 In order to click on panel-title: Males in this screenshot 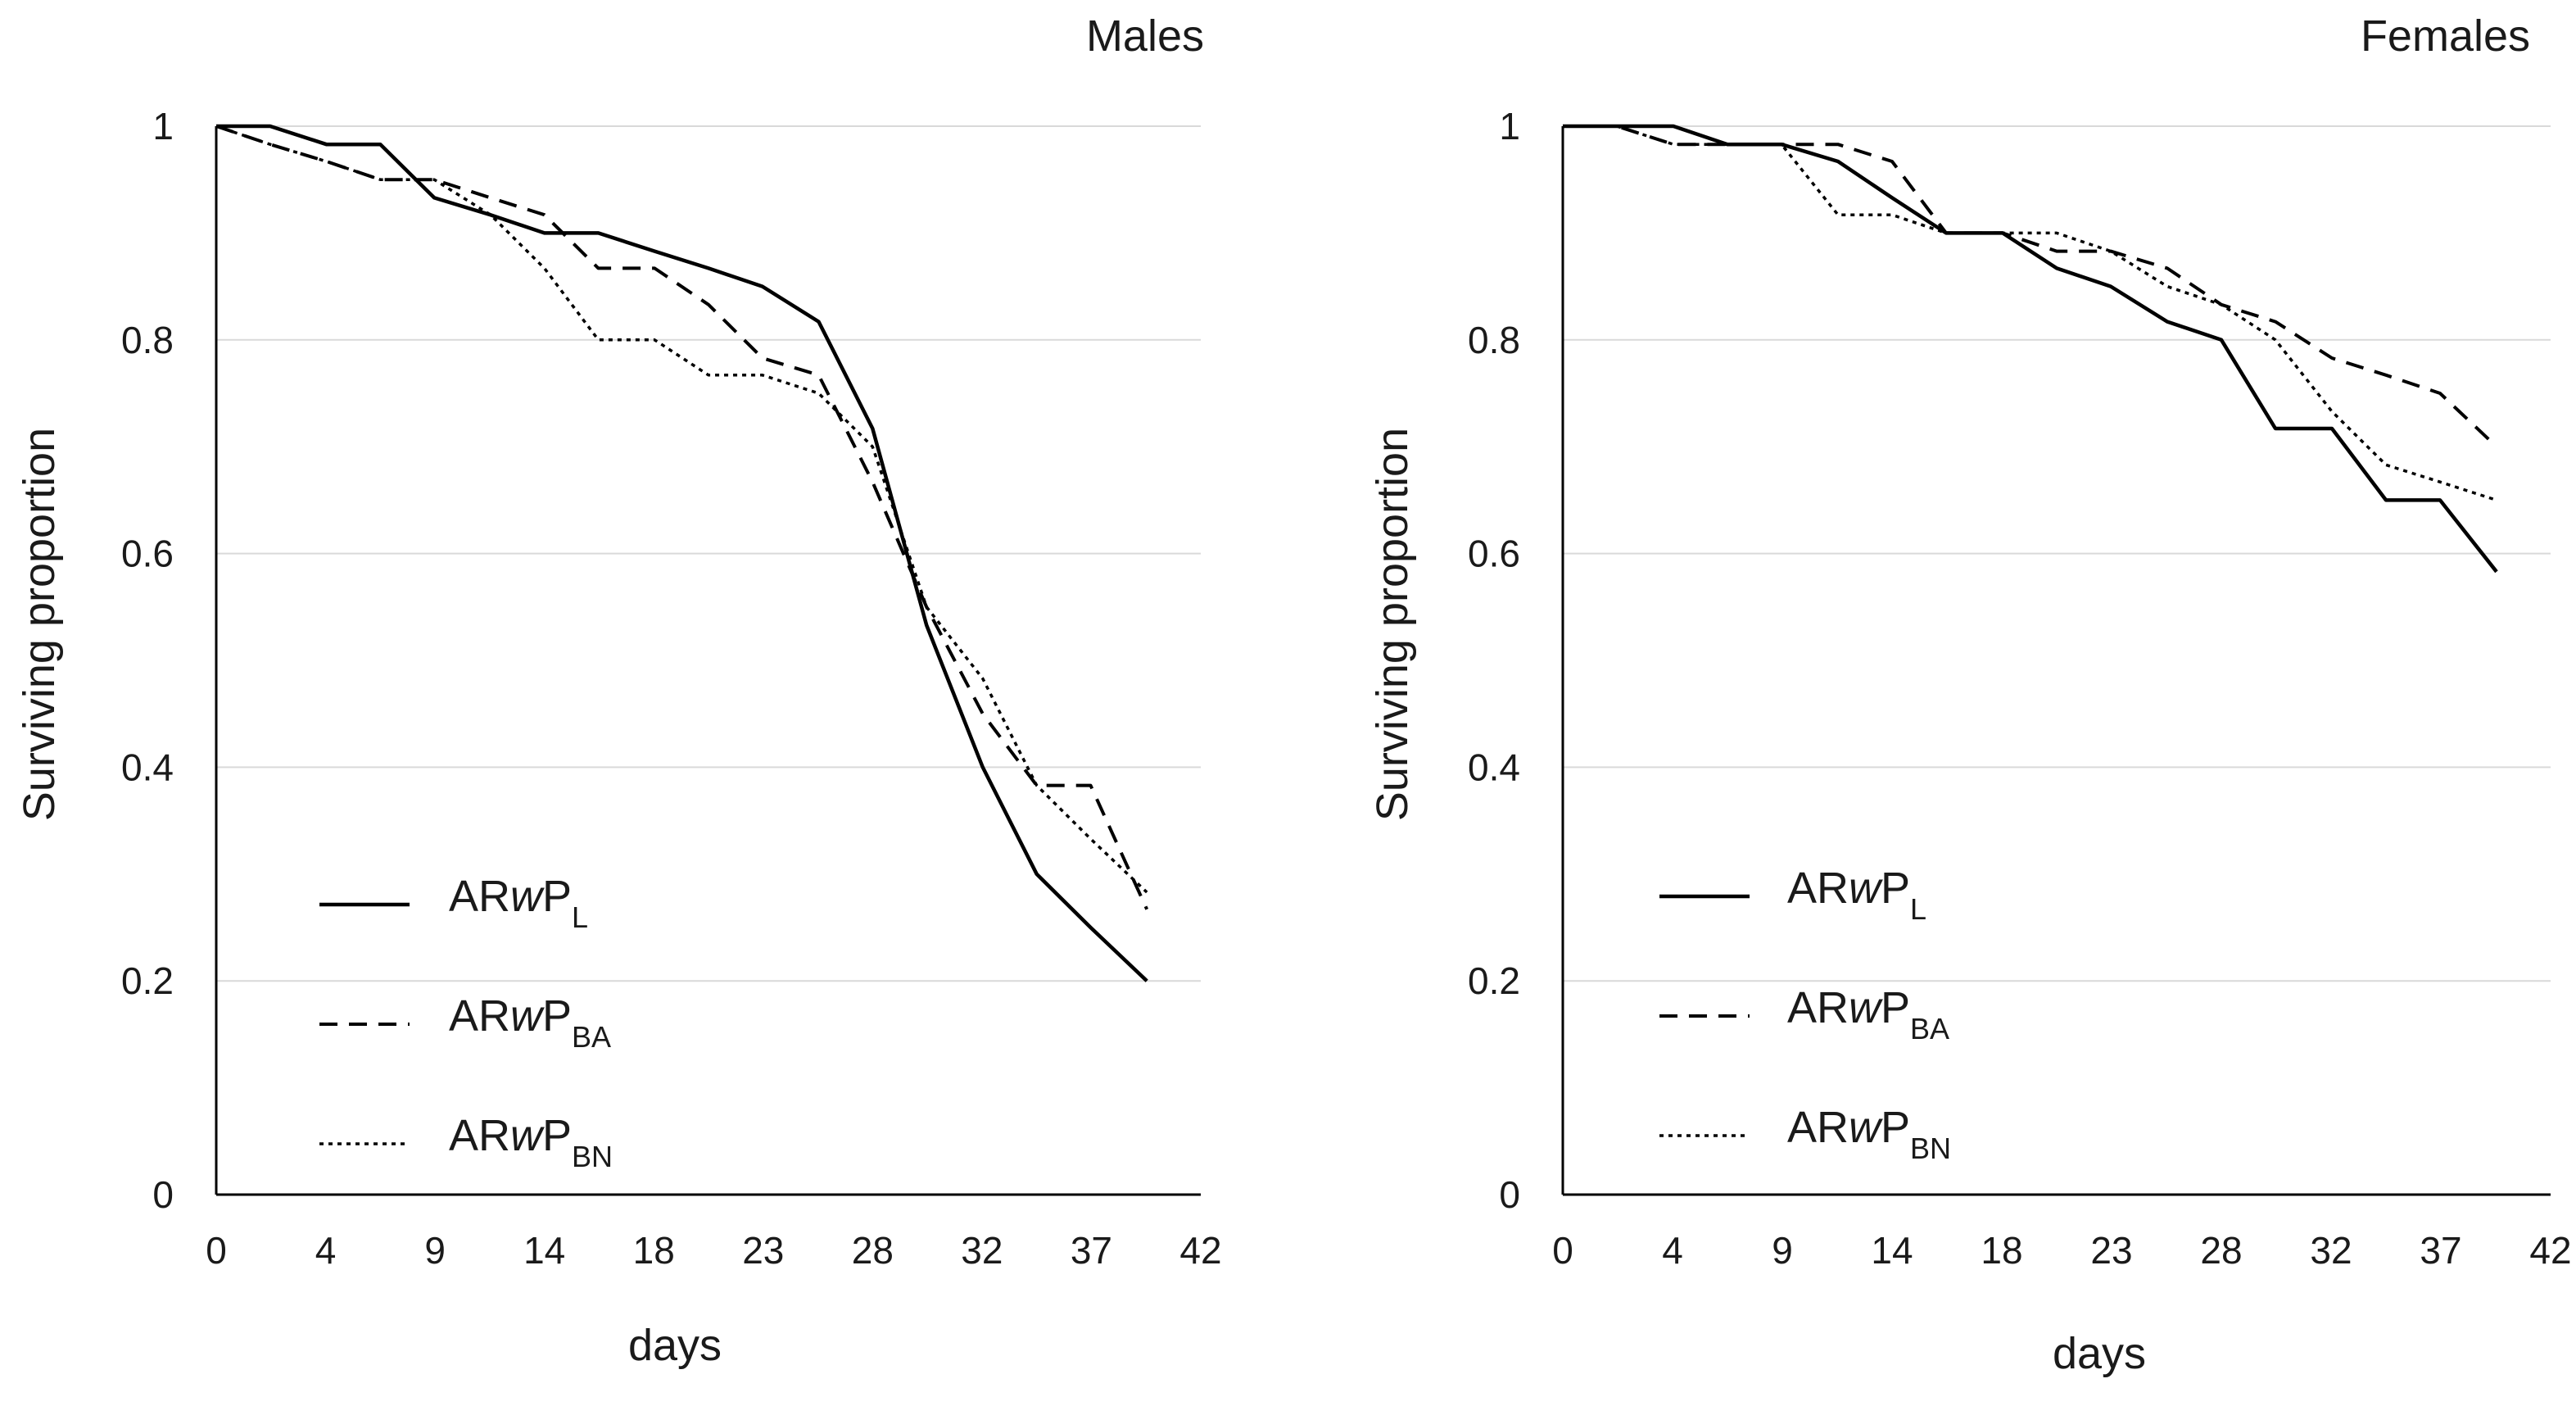, I will do `click(1145, 36)`.